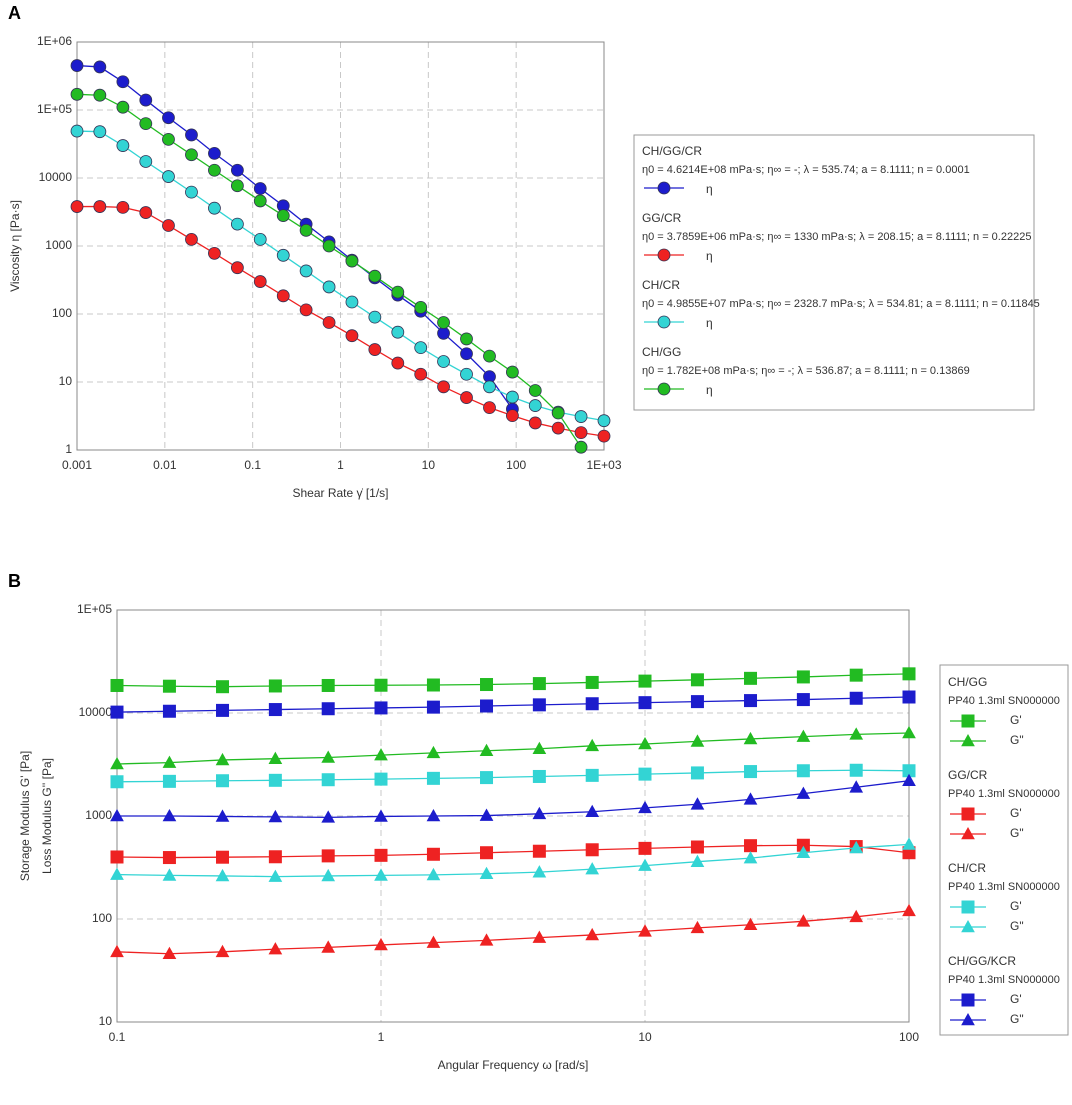 The width and height of the screenshot is (1072, 1105). What do you see at coordinates (982, 961) in the screenshot?
I see `legend-title: CH/GG/KCR` at bounding box center [982, 961].